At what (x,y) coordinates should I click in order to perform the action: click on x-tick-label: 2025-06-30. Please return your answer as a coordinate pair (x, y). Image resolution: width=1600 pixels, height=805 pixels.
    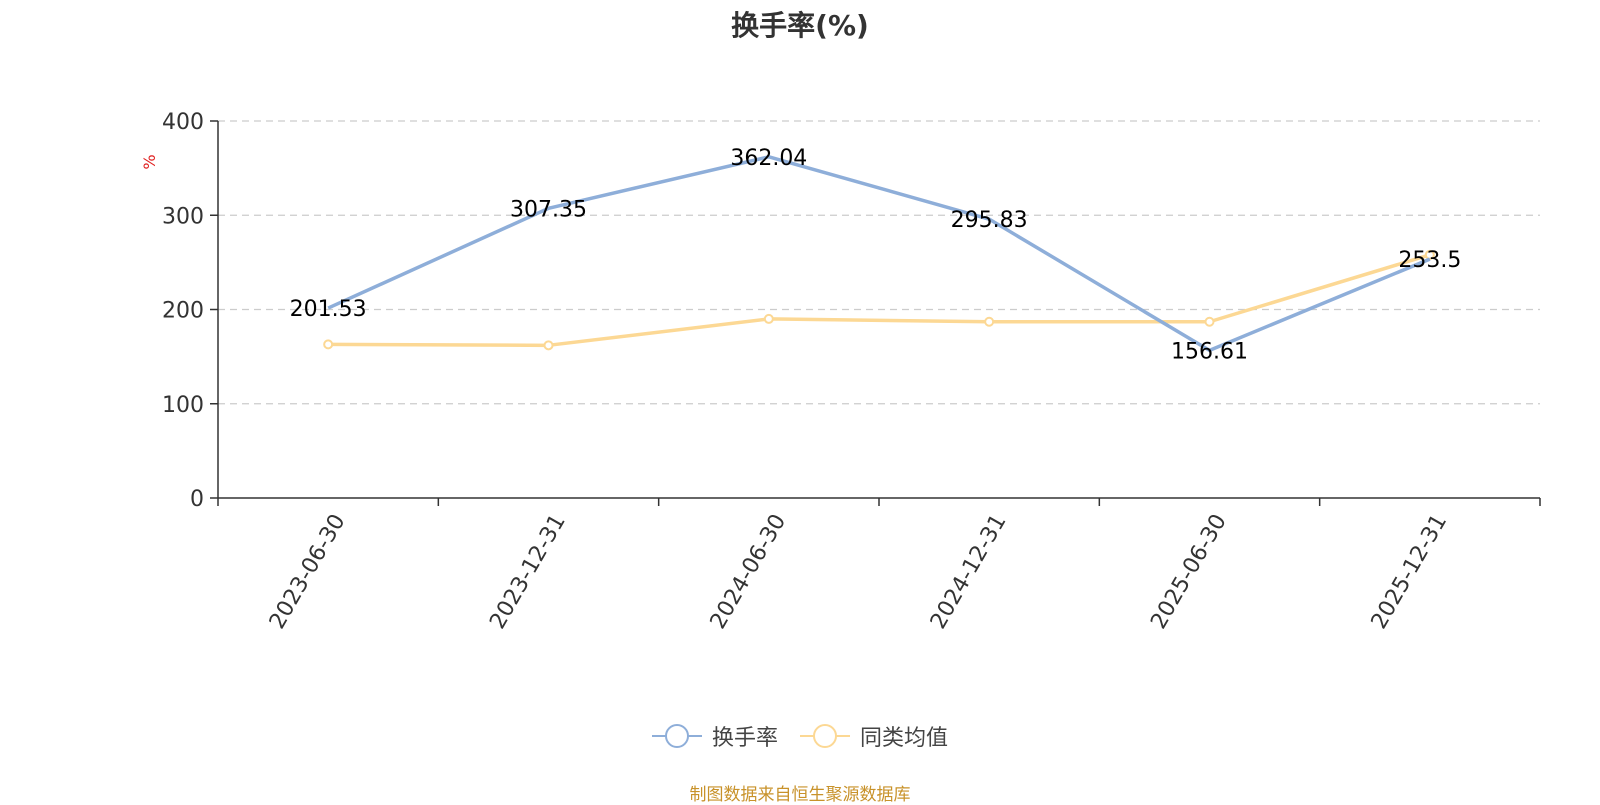
    Looking at the image, I should click on (1189, 571).